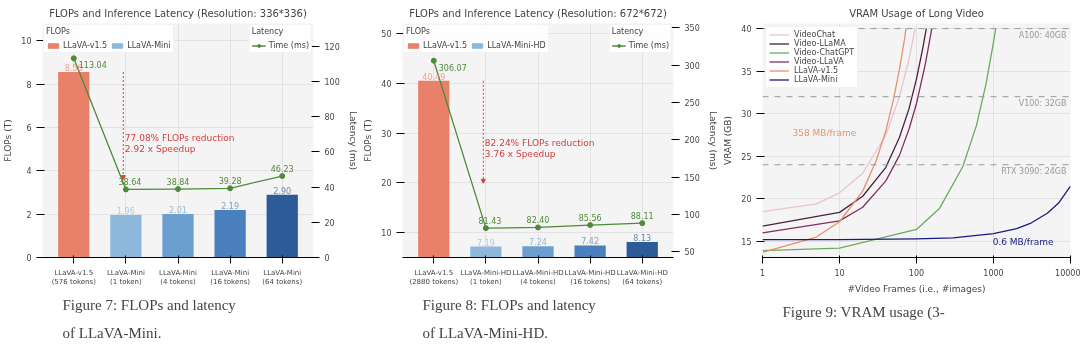  I want to click on y-tick-label: 6, so click(29, 128).